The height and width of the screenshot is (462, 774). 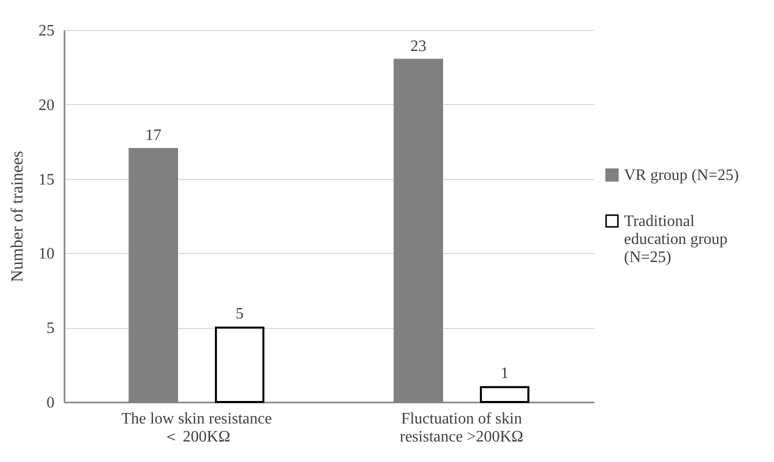 What do you see at coordinates (240, 314) in the screenshot?
I see `data-label: 5` at bounding box center [240, 314].